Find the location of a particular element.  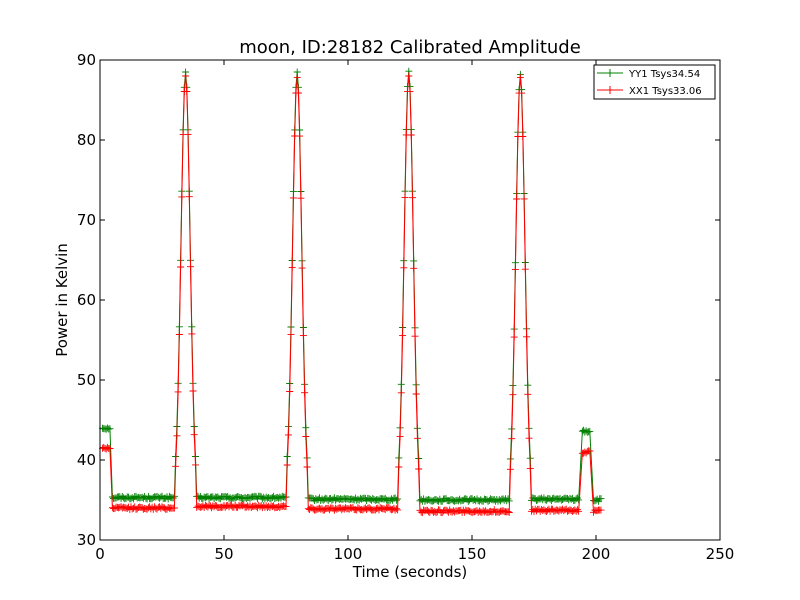

chart-title: moon, ID:28182 Calibrated Amplitude is located at coordinates (410, 47).